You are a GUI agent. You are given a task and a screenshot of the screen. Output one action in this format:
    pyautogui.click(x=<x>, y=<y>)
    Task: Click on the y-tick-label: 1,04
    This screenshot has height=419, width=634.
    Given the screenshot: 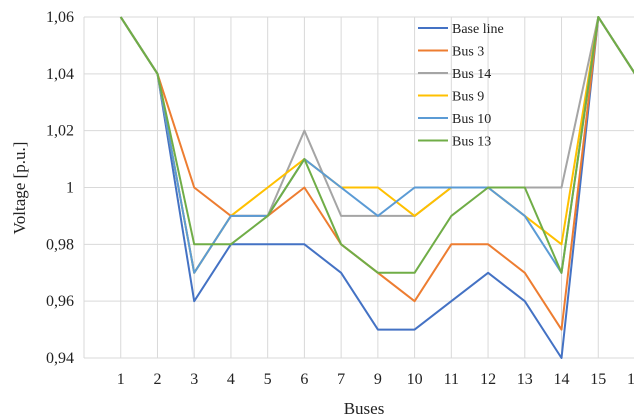 What is the action you would take?
    pyautogui.click(x=60, y=74)
    